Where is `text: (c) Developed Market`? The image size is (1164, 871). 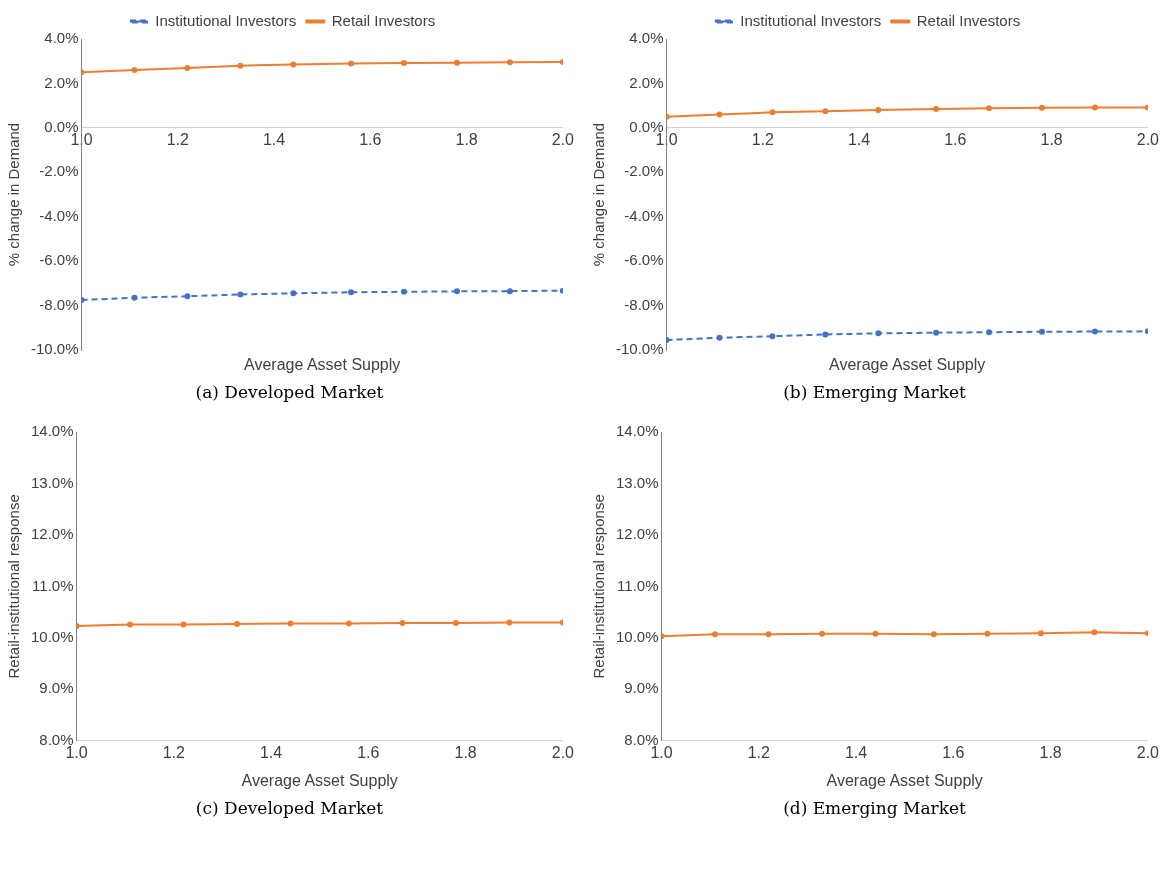 text: (c) Developed Market is located at coordinates (289, 808).